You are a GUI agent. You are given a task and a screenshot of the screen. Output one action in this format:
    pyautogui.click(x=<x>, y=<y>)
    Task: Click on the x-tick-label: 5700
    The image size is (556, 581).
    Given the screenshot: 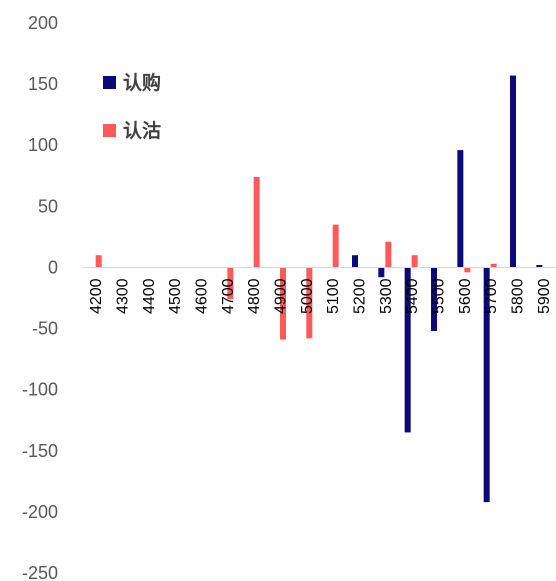 What is the action you would take?
    pyautogui.click(x=491, y=296)
    